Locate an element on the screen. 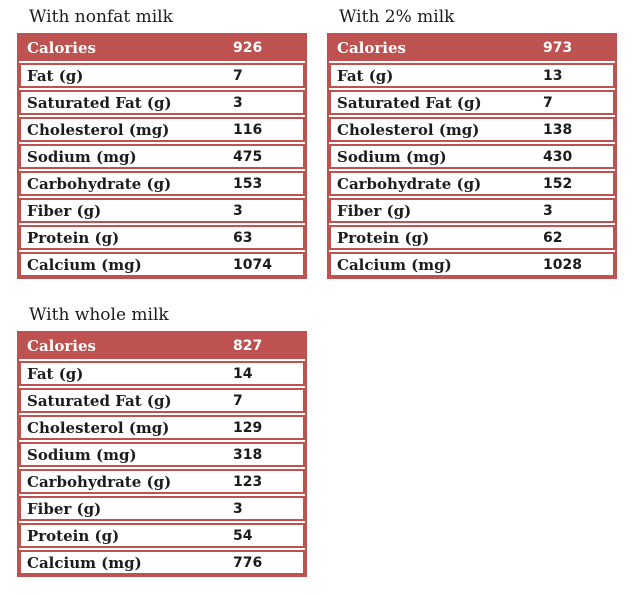 The width and height of the screenshot is (633, 597). row-value: 1028 is located at coordinates (562, 264).